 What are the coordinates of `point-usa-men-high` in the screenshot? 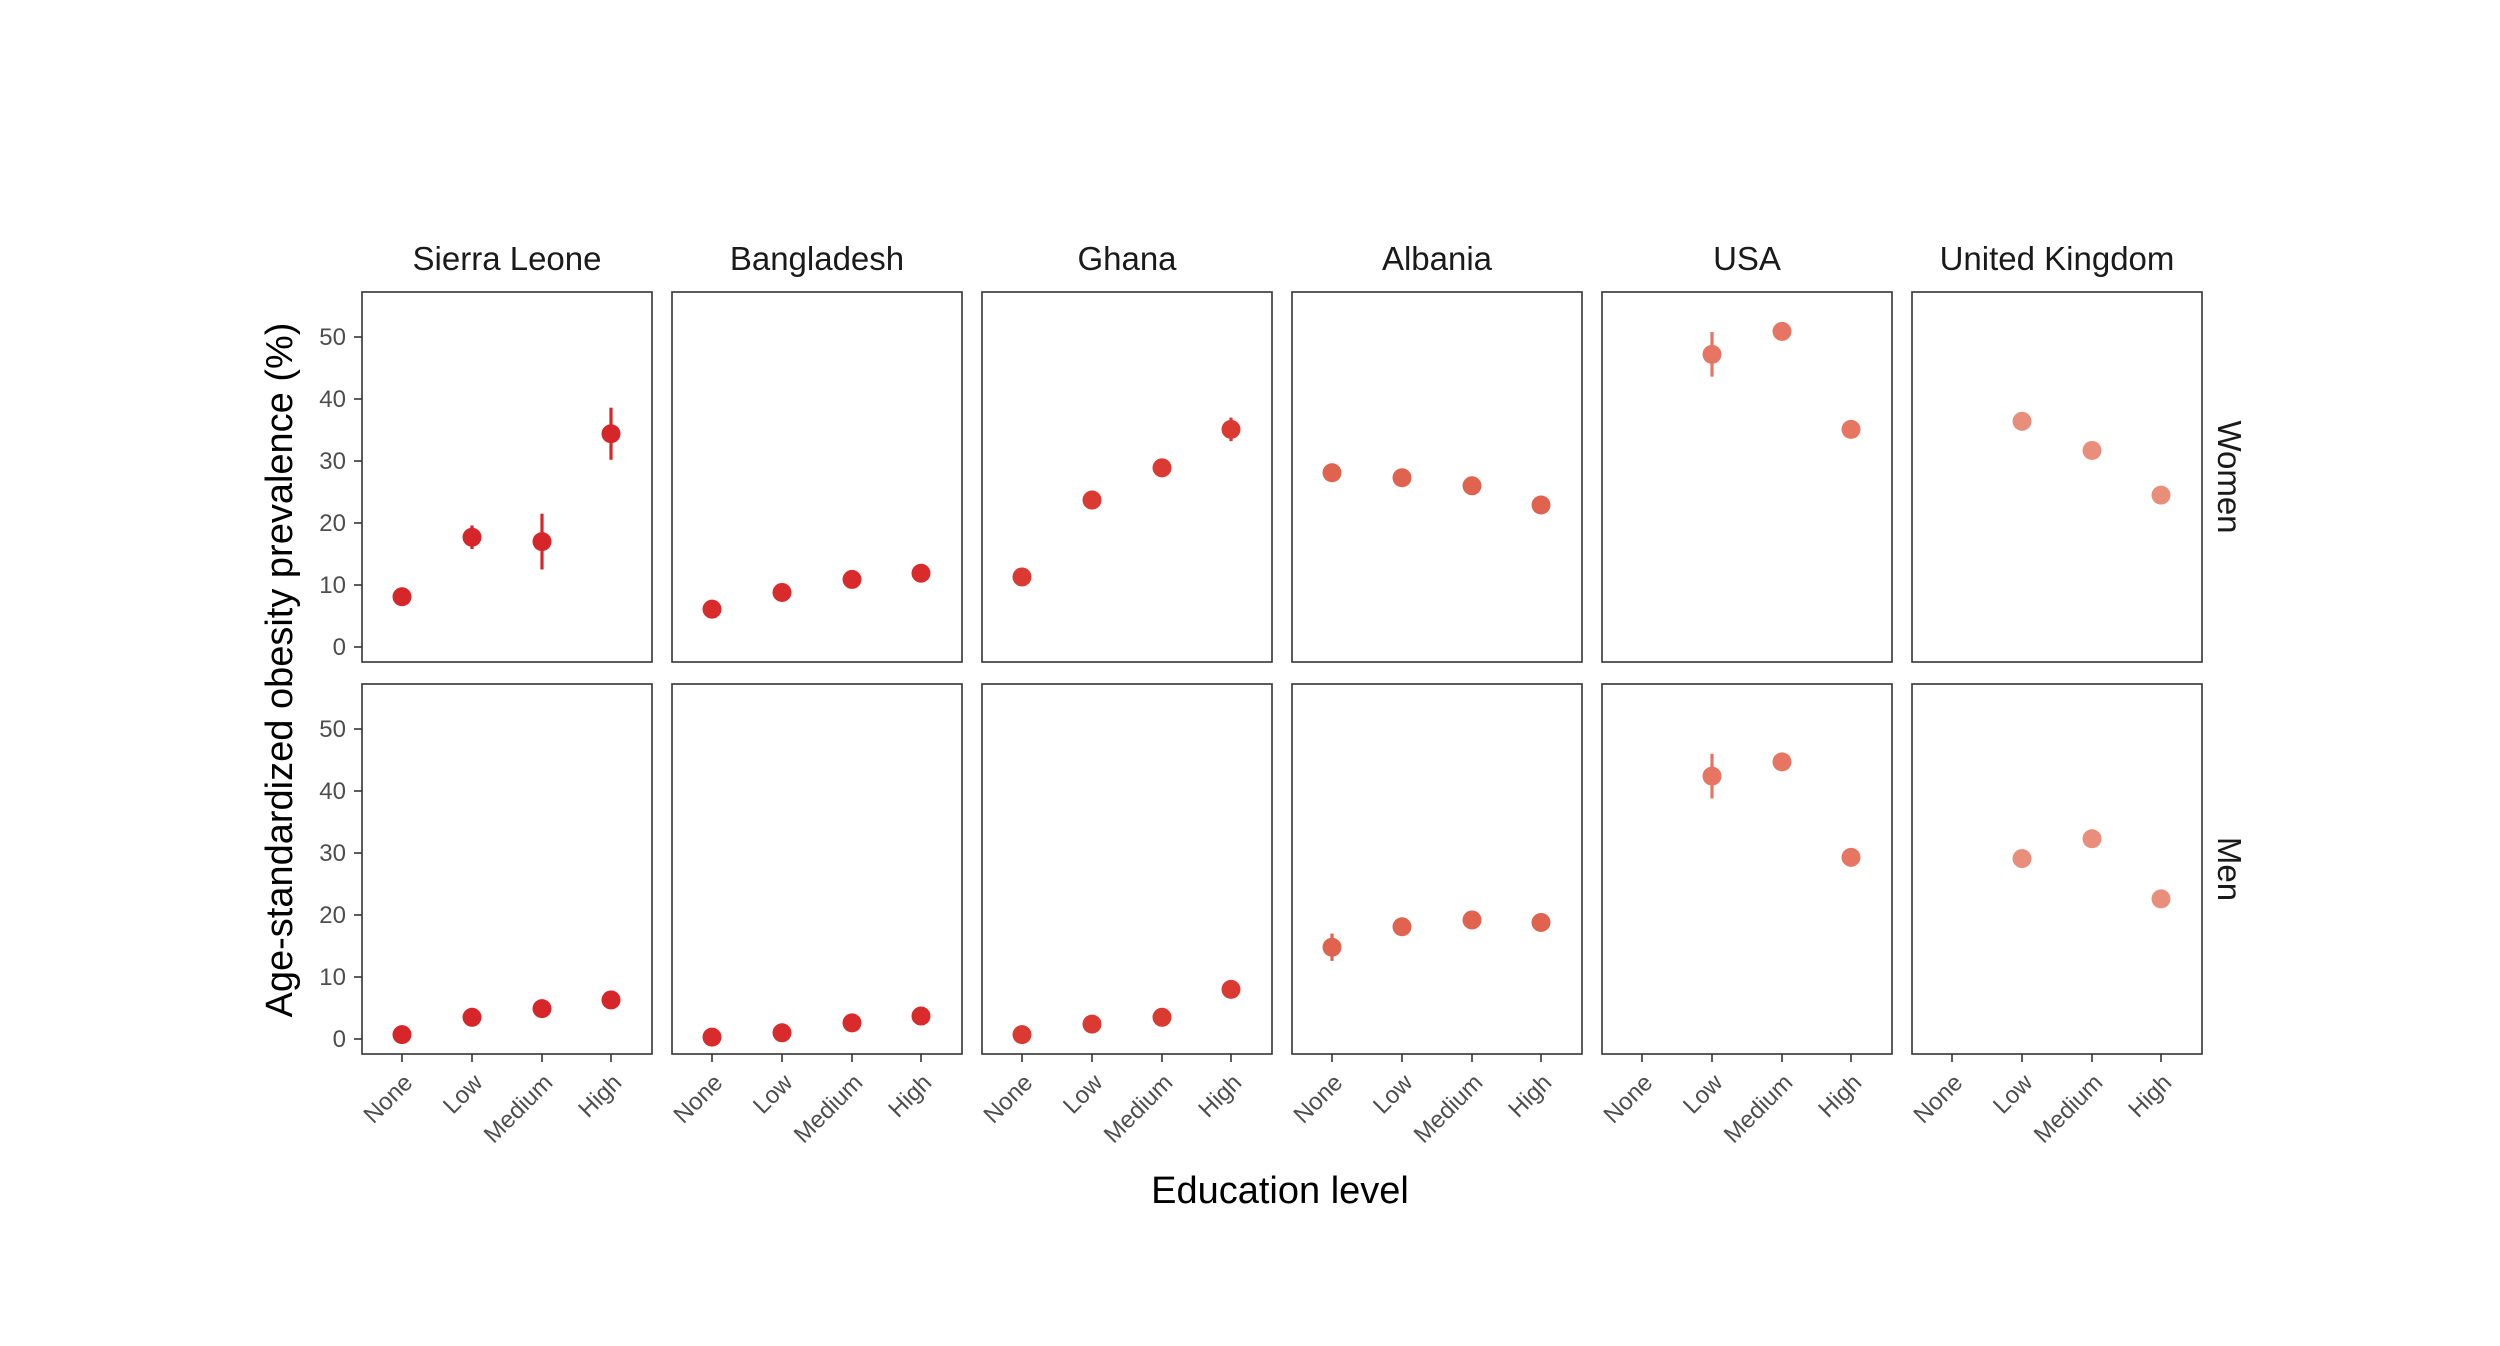 It's located at (1851, 857).